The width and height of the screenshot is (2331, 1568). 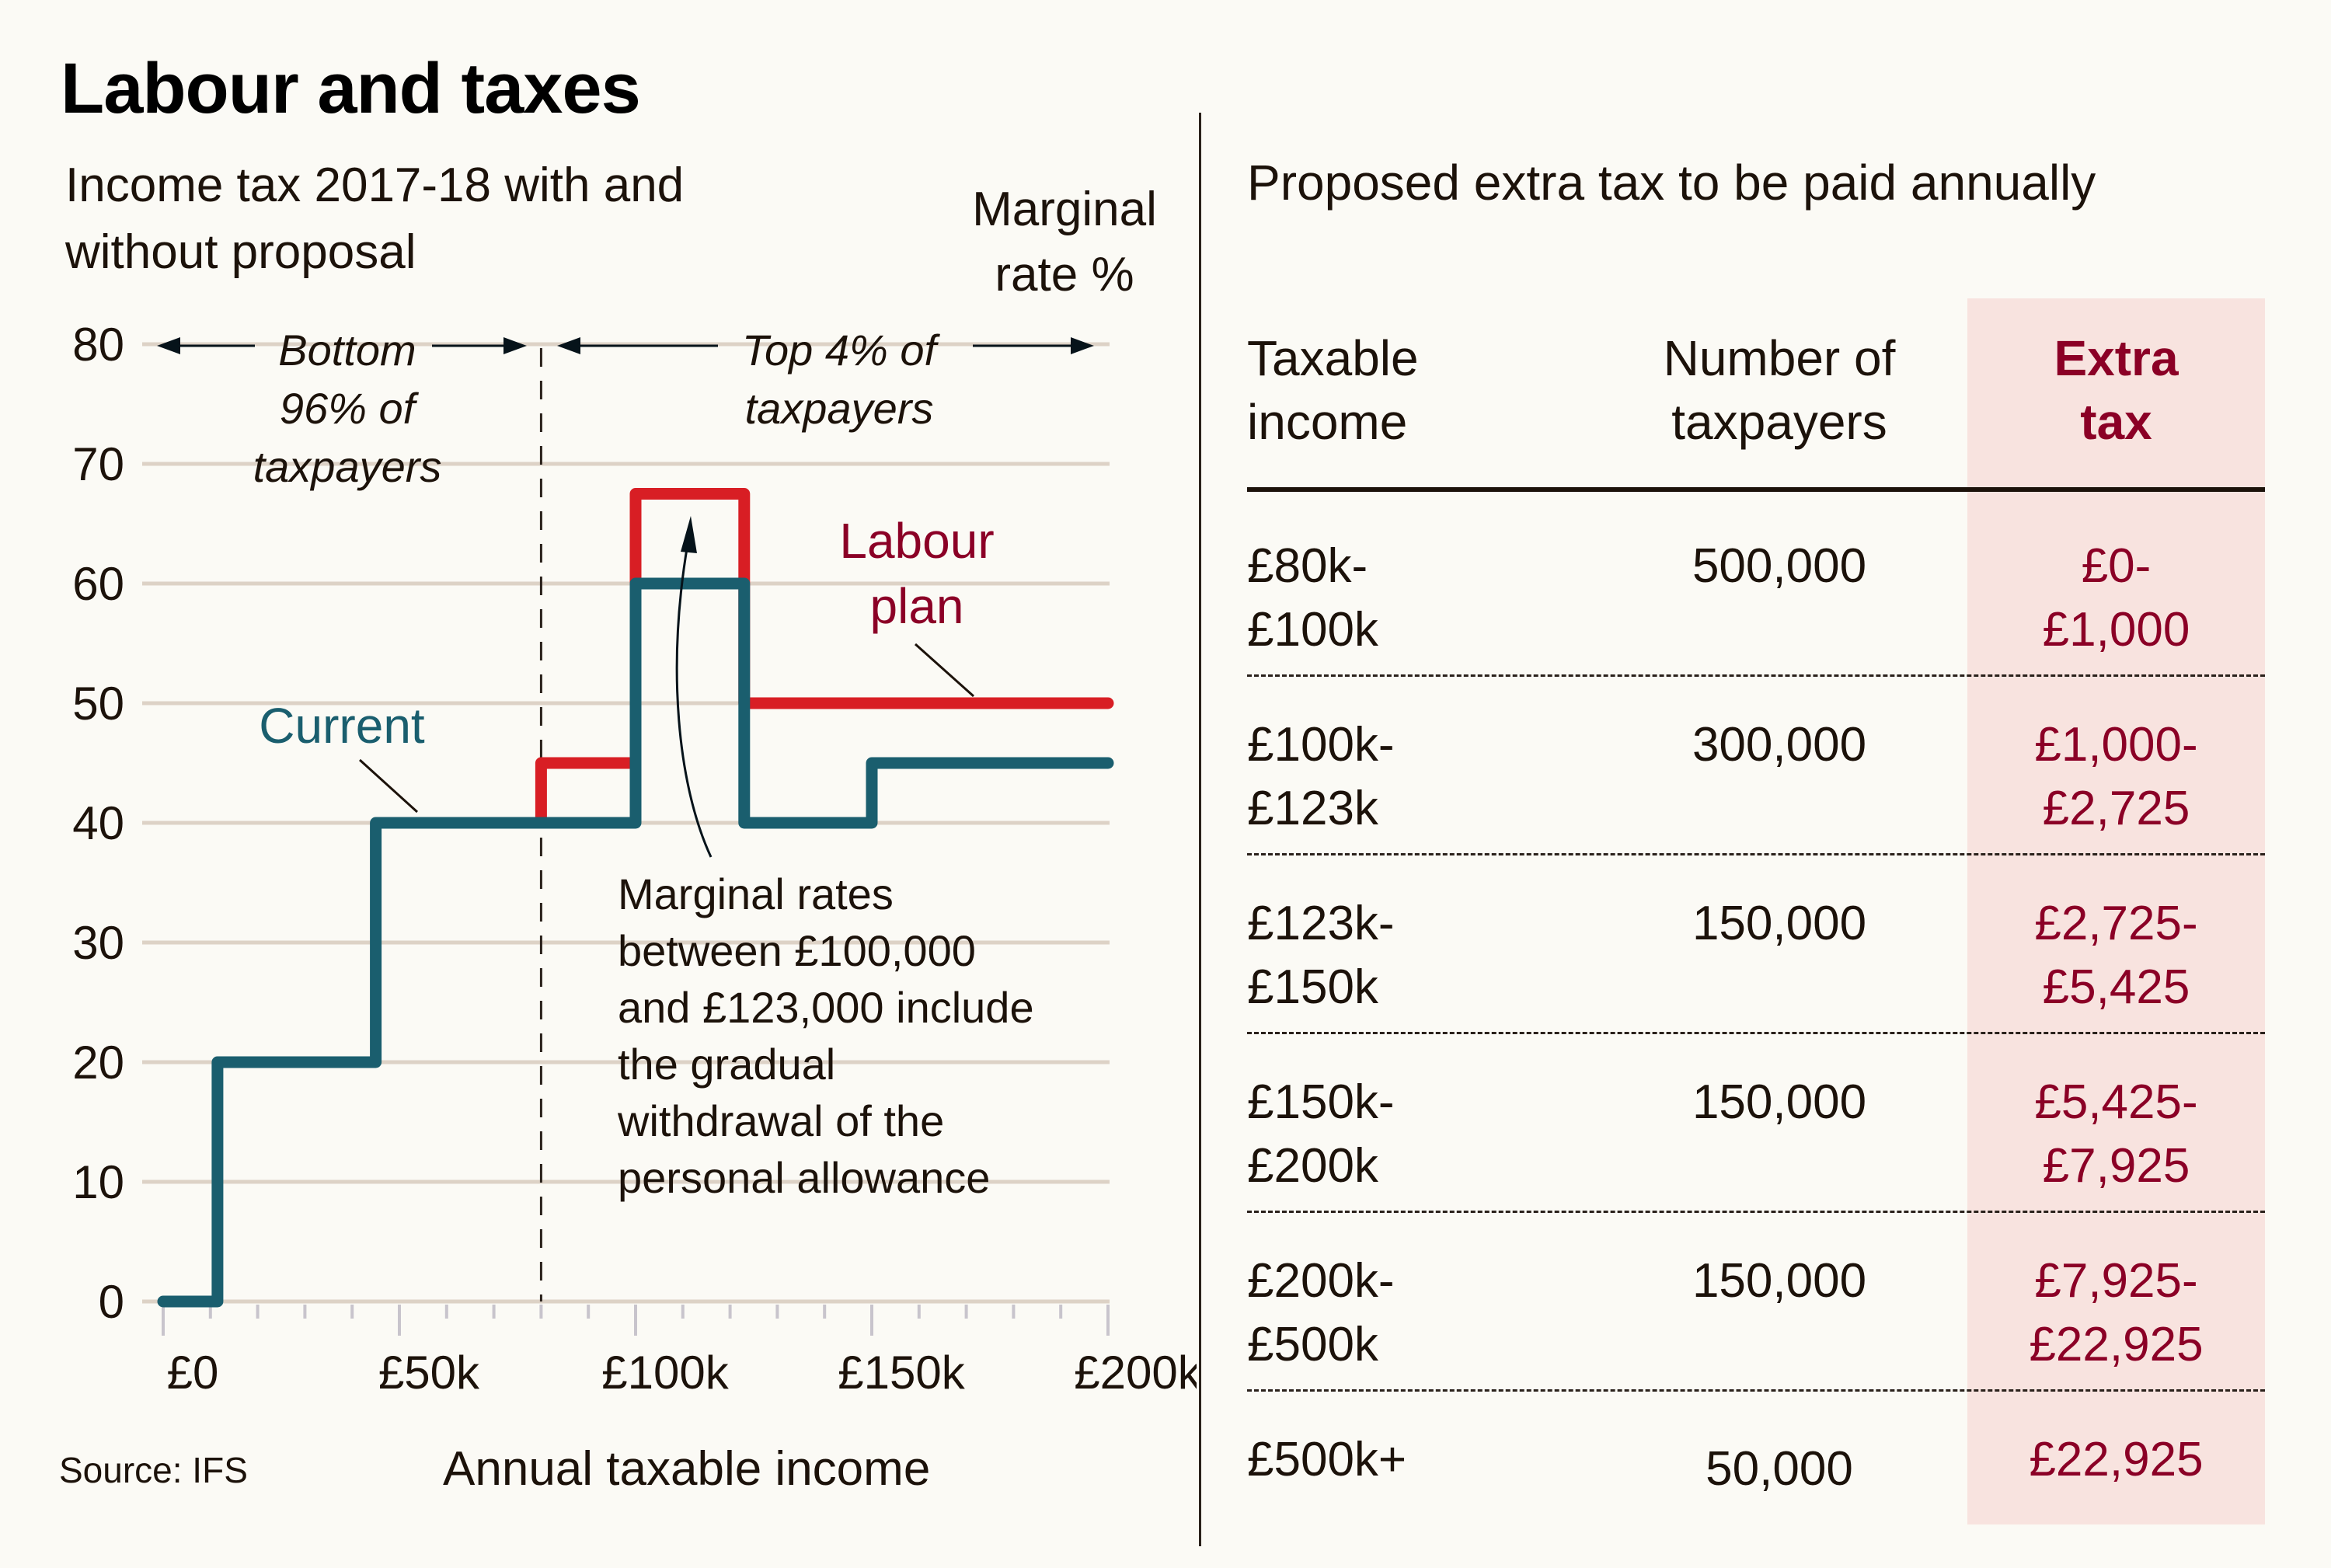 I want to click on table-row: £200k- £500k 150,000 £7,925- £22,925, so click(x=1165, y=1300).